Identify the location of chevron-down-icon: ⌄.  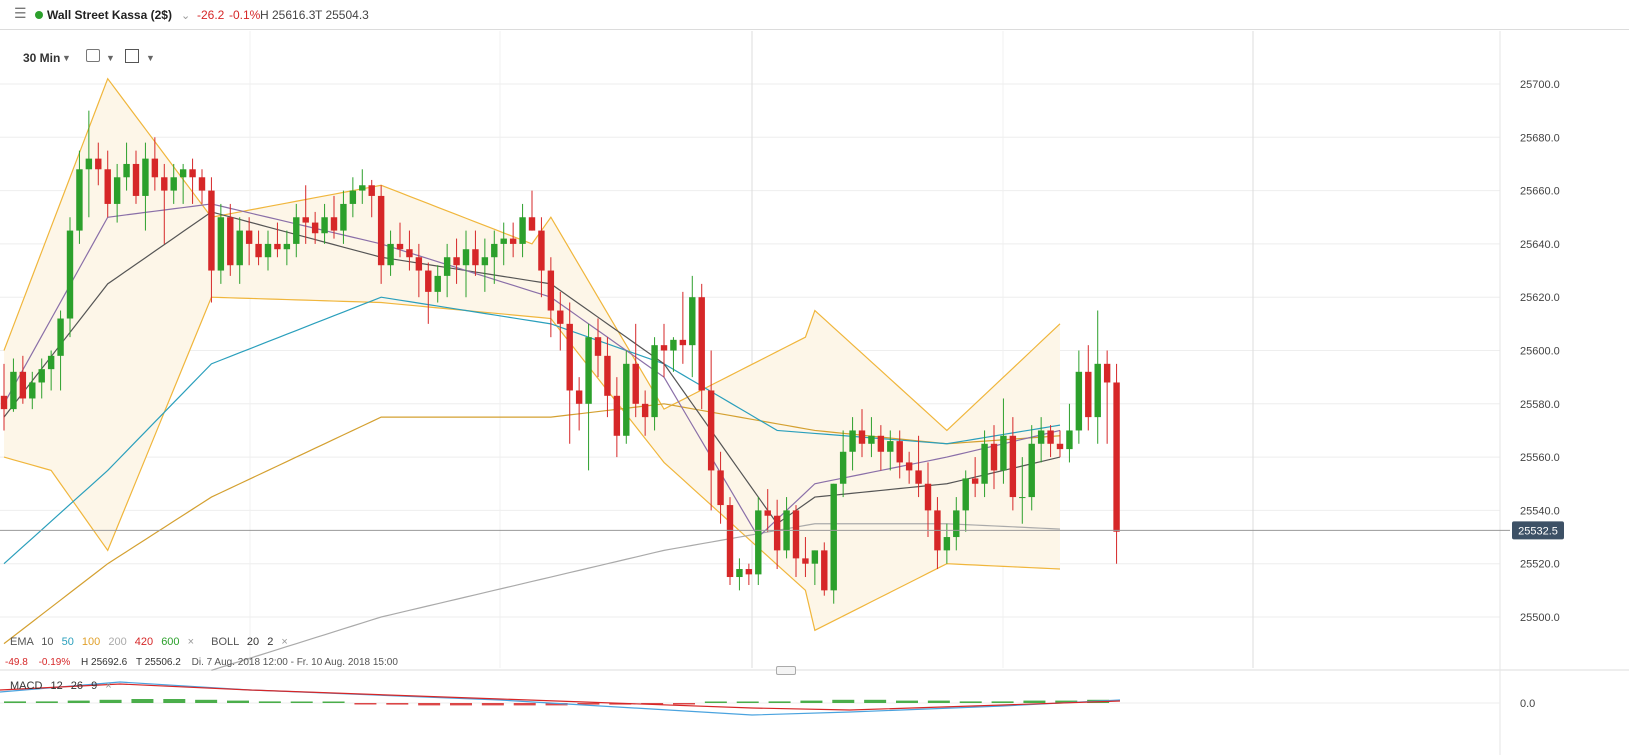
(186, 16).